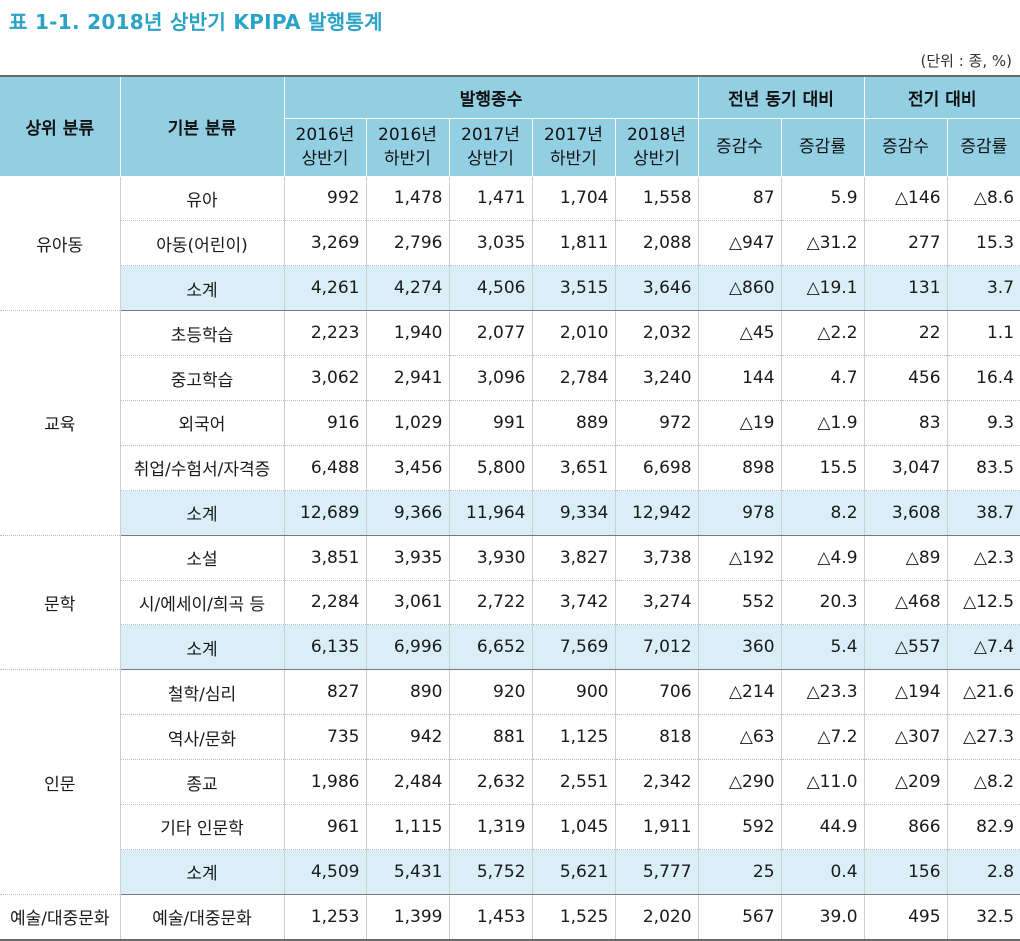 The height and width of the screenshot is (941, 1020). I want to click on value-cell: 2,020, so click(656, 917).